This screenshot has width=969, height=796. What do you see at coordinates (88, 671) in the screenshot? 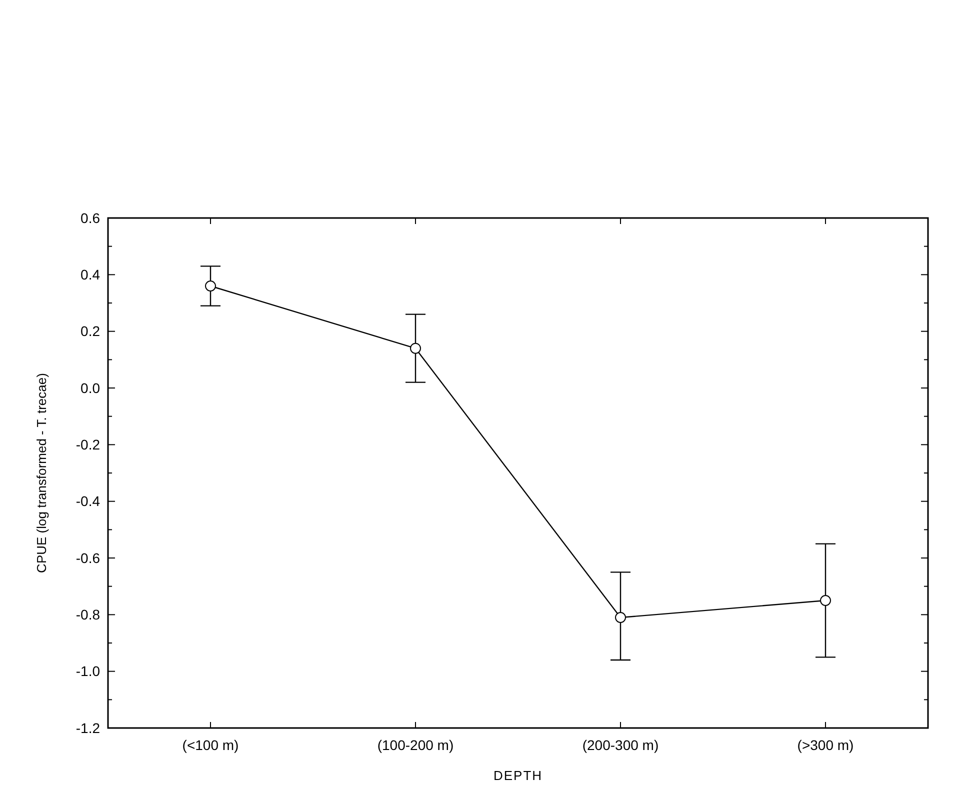
I see `y-tick-label: -1.0` at bounding box center [88, 671].